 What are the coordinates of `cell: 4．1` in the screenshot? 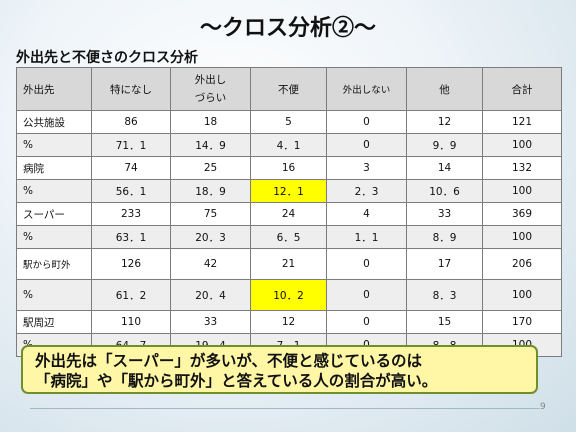 It's located at (288, 145).